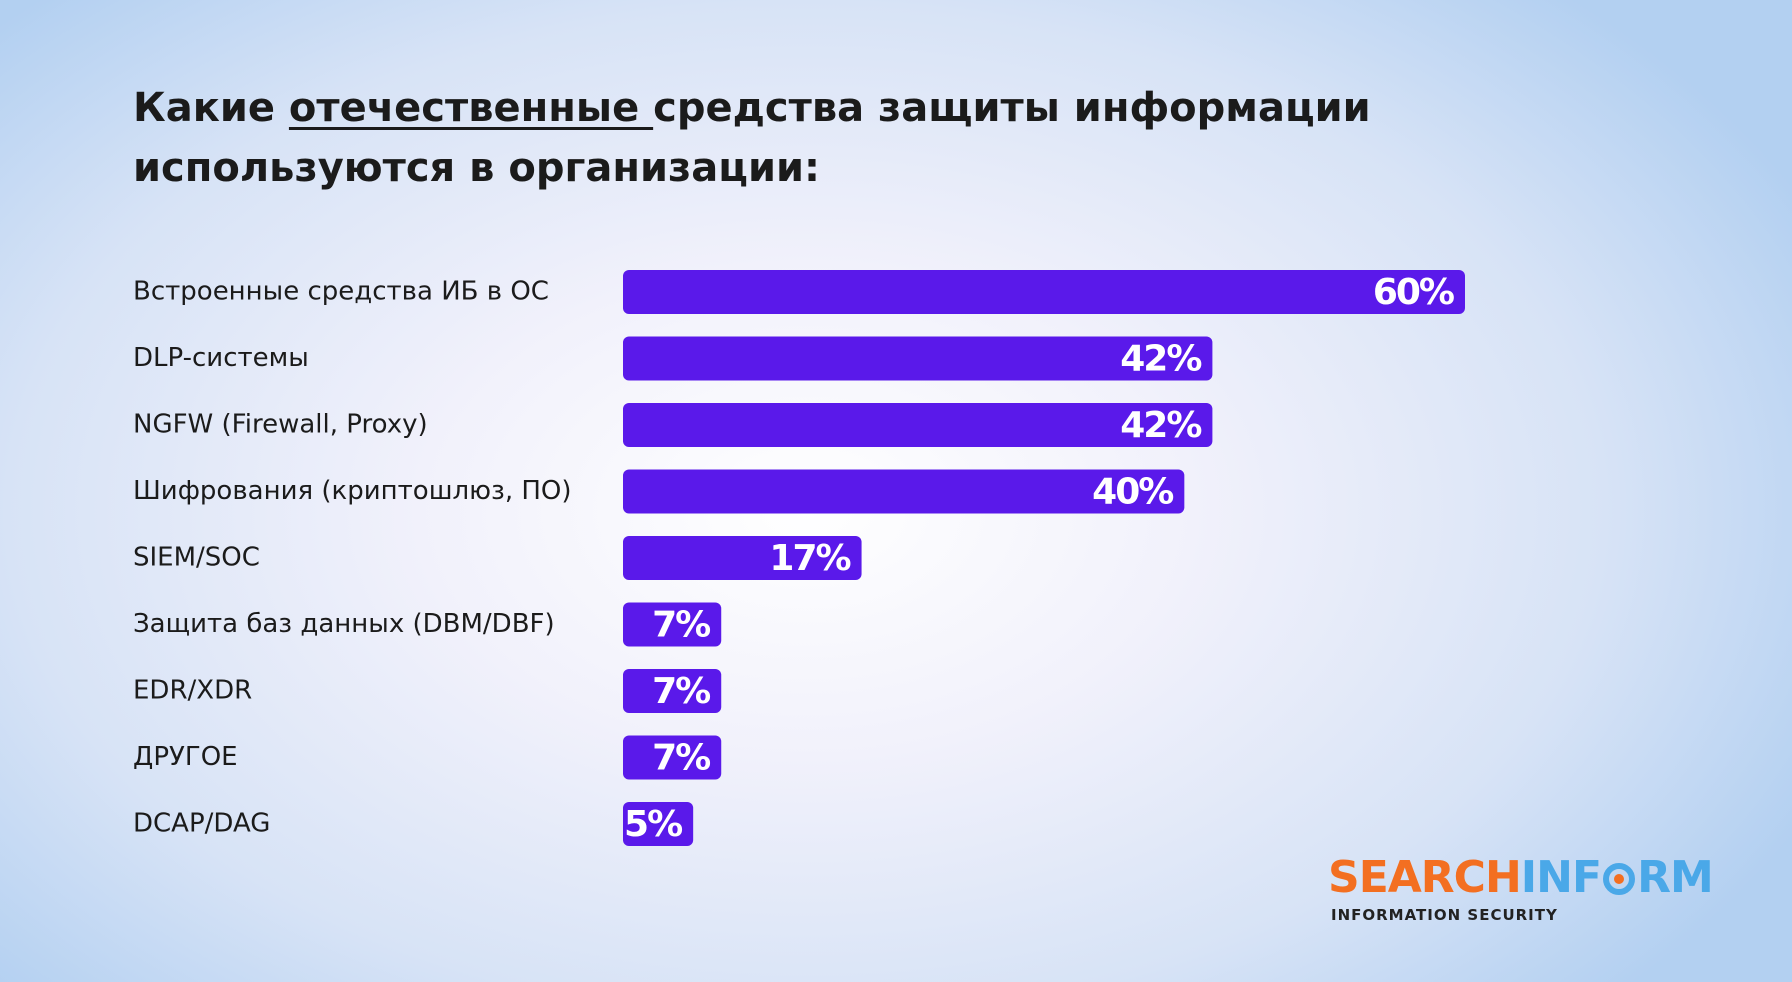 The height and width of the screenshot is (982, 1792). What do you see at coordinates (1444, 915) in the screenshot?
I see `brand-tagline: INFORMATION SECURITY` at bounding box center [1444, 915].